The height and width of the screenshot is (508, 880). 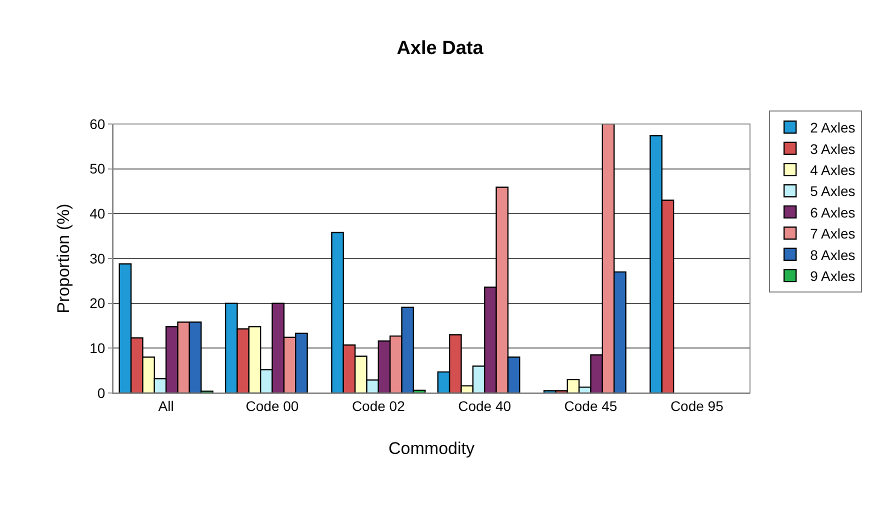 I want to click on x-tick-label: Code 95, so click(x=697, y=406).